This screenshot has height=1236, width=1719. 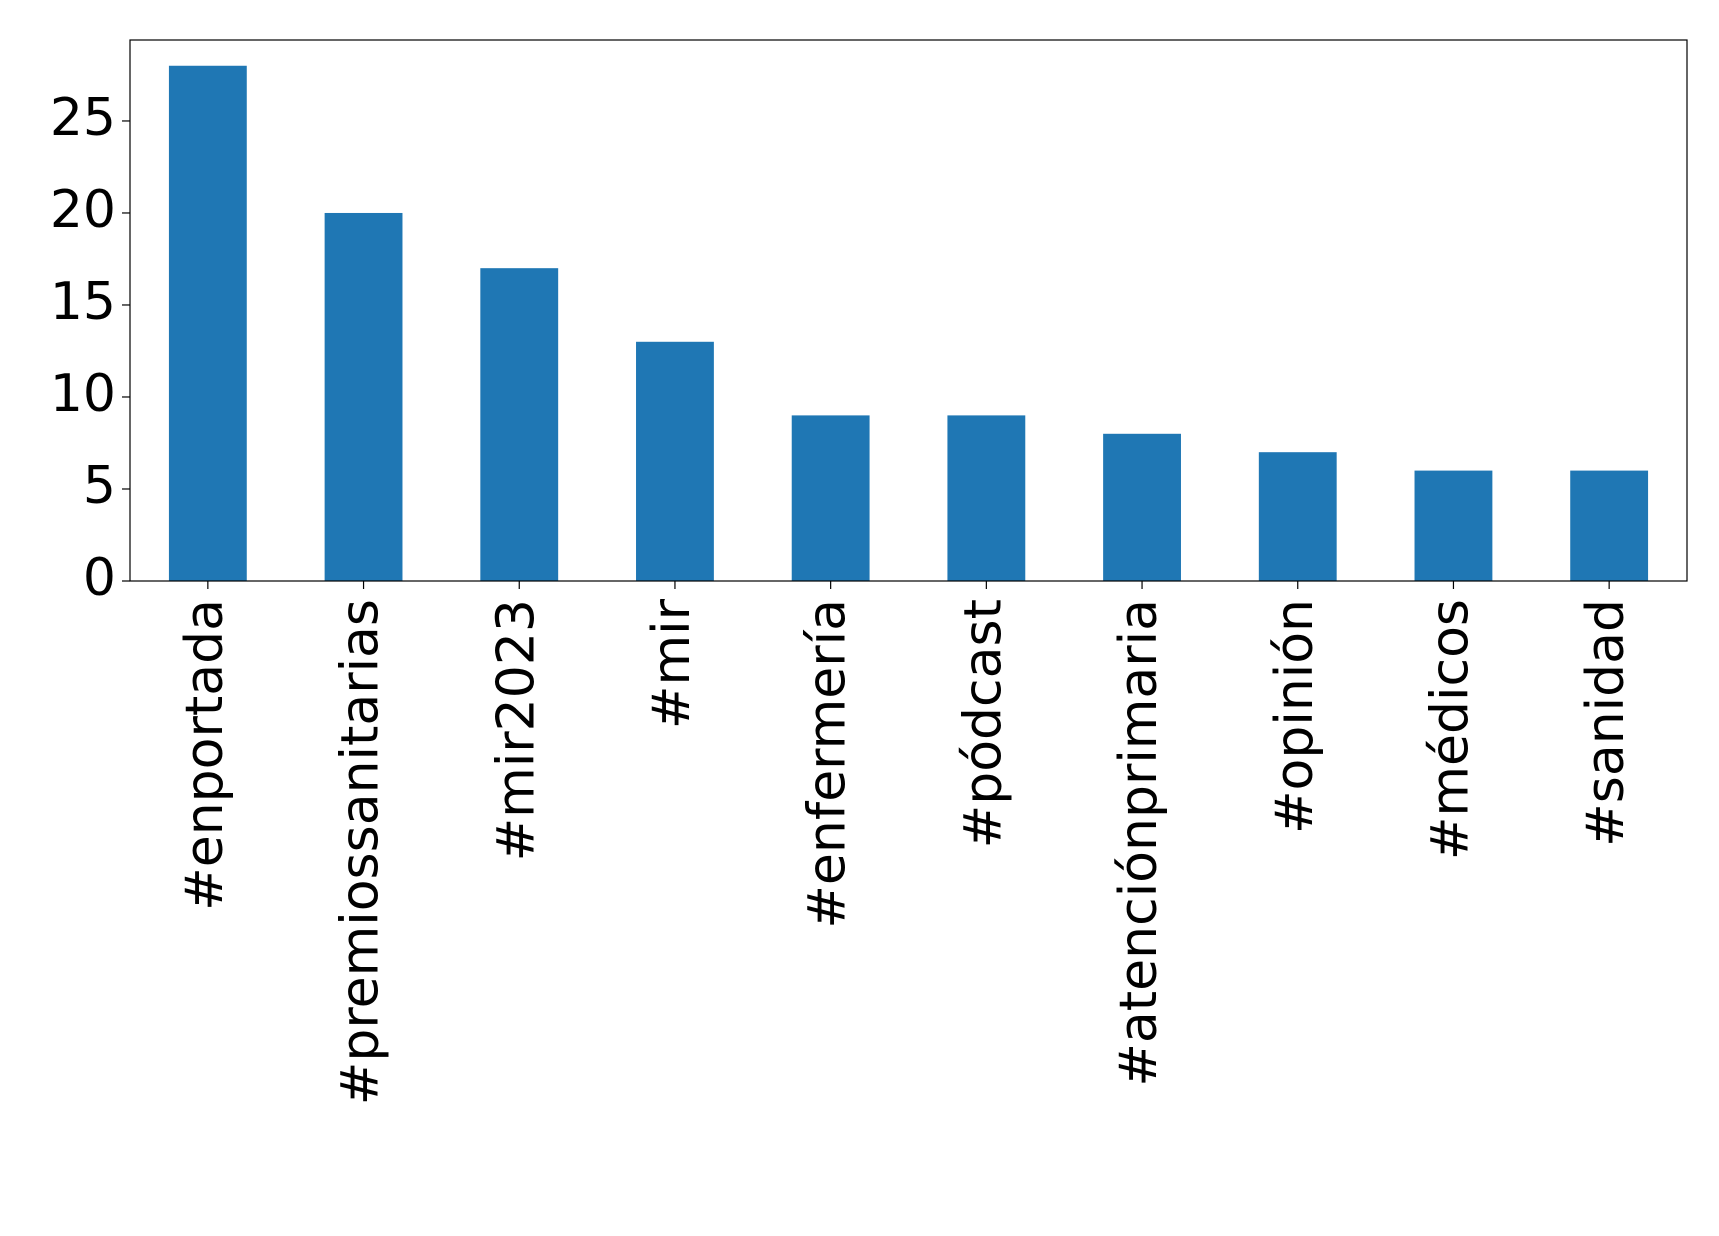 What do you see at coordinates (983, 723) in the screenshot?
I see `x-tick-label: #pódcast` at bounding box center [983, 723].